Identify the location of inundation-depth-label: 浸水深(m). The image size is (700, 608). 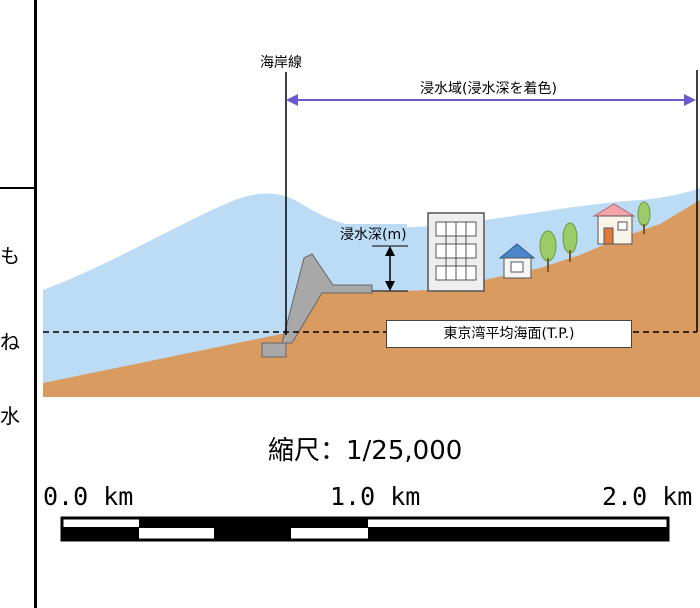
(373, 234).